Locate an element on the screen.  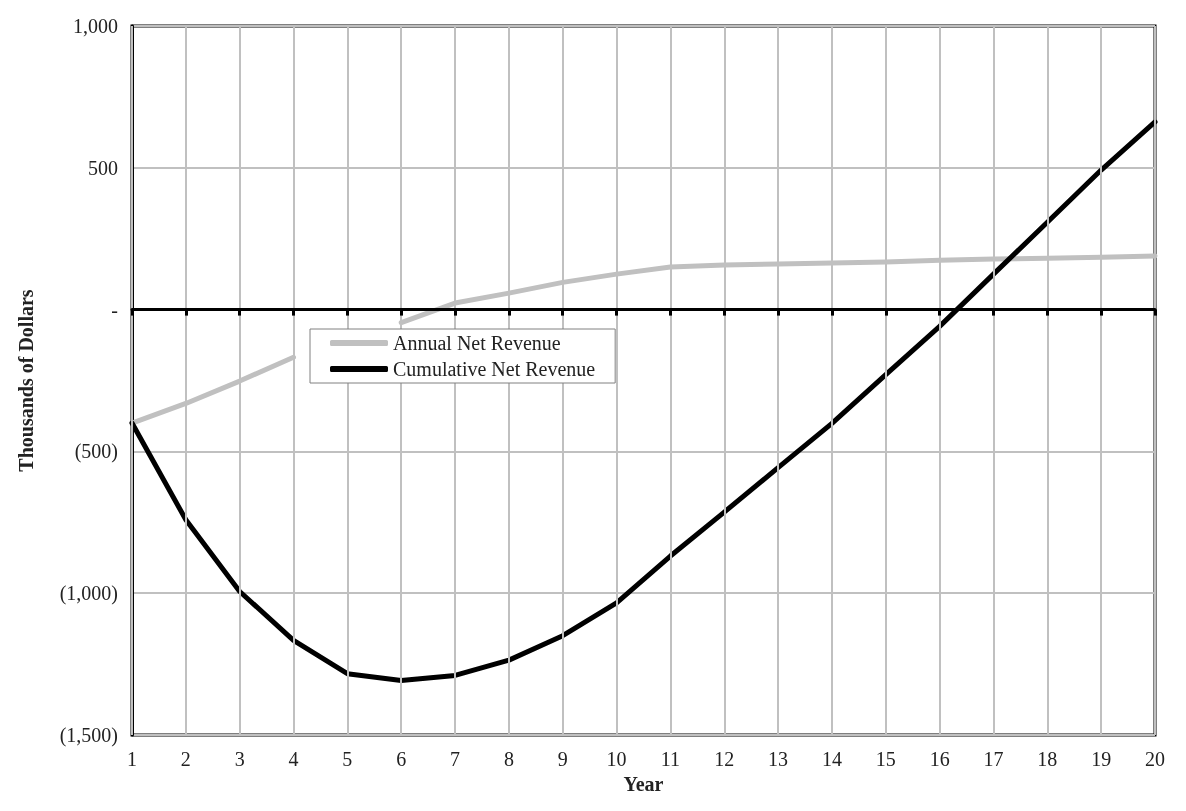
y-tick-label: 500 is located at coordinates (103, 167).